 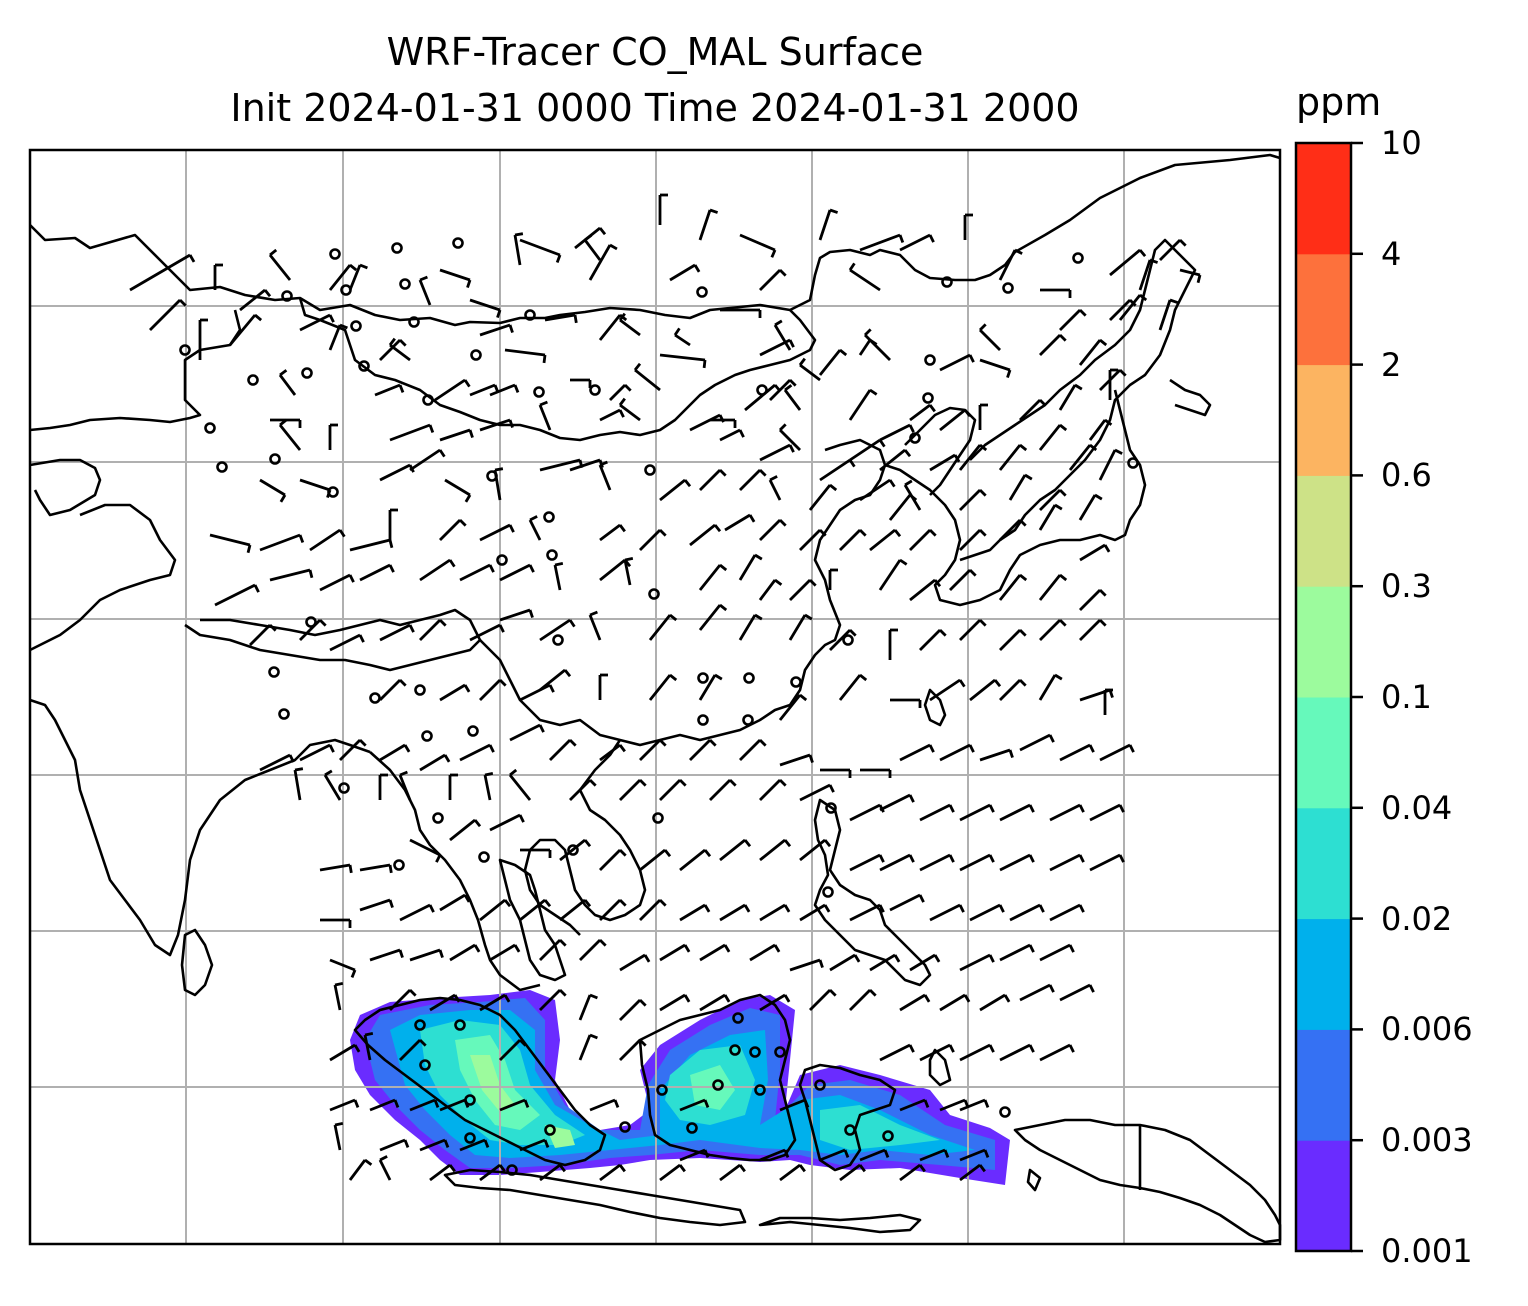 I want to click on colorbar, so click(x=1328, y=697).